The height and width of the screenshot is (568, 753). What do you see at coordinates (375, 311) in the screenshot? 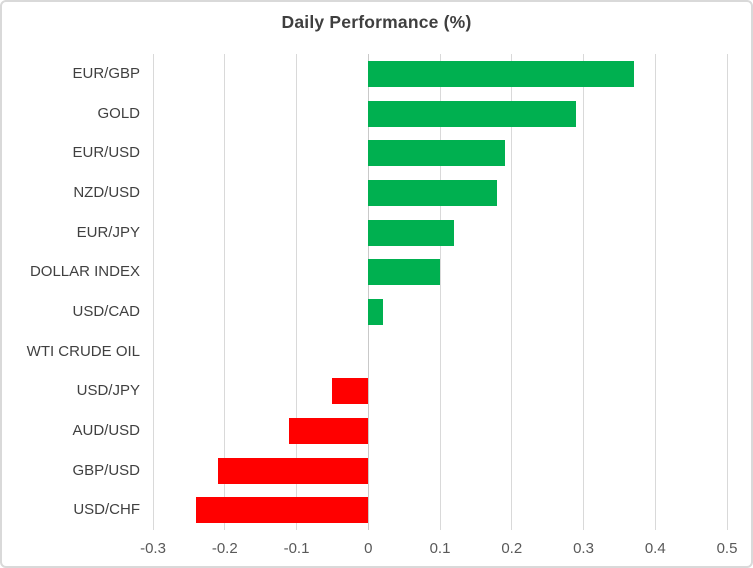
I see `bar-usd-cad` at bounding box center [375, 311].